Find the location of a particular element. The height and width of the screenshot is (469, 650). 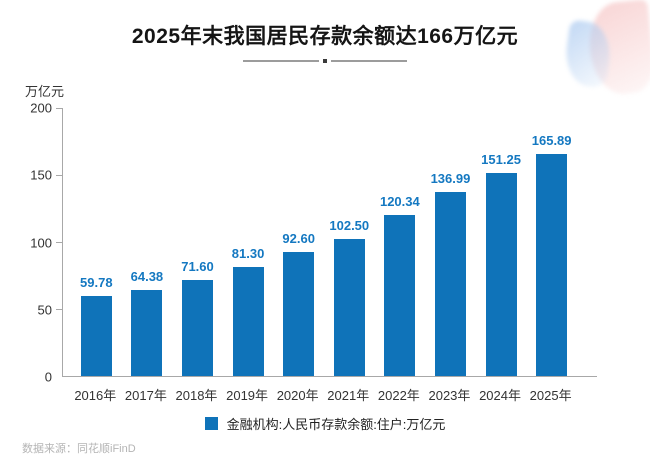

title-divider is located at coordinates (325, 61).